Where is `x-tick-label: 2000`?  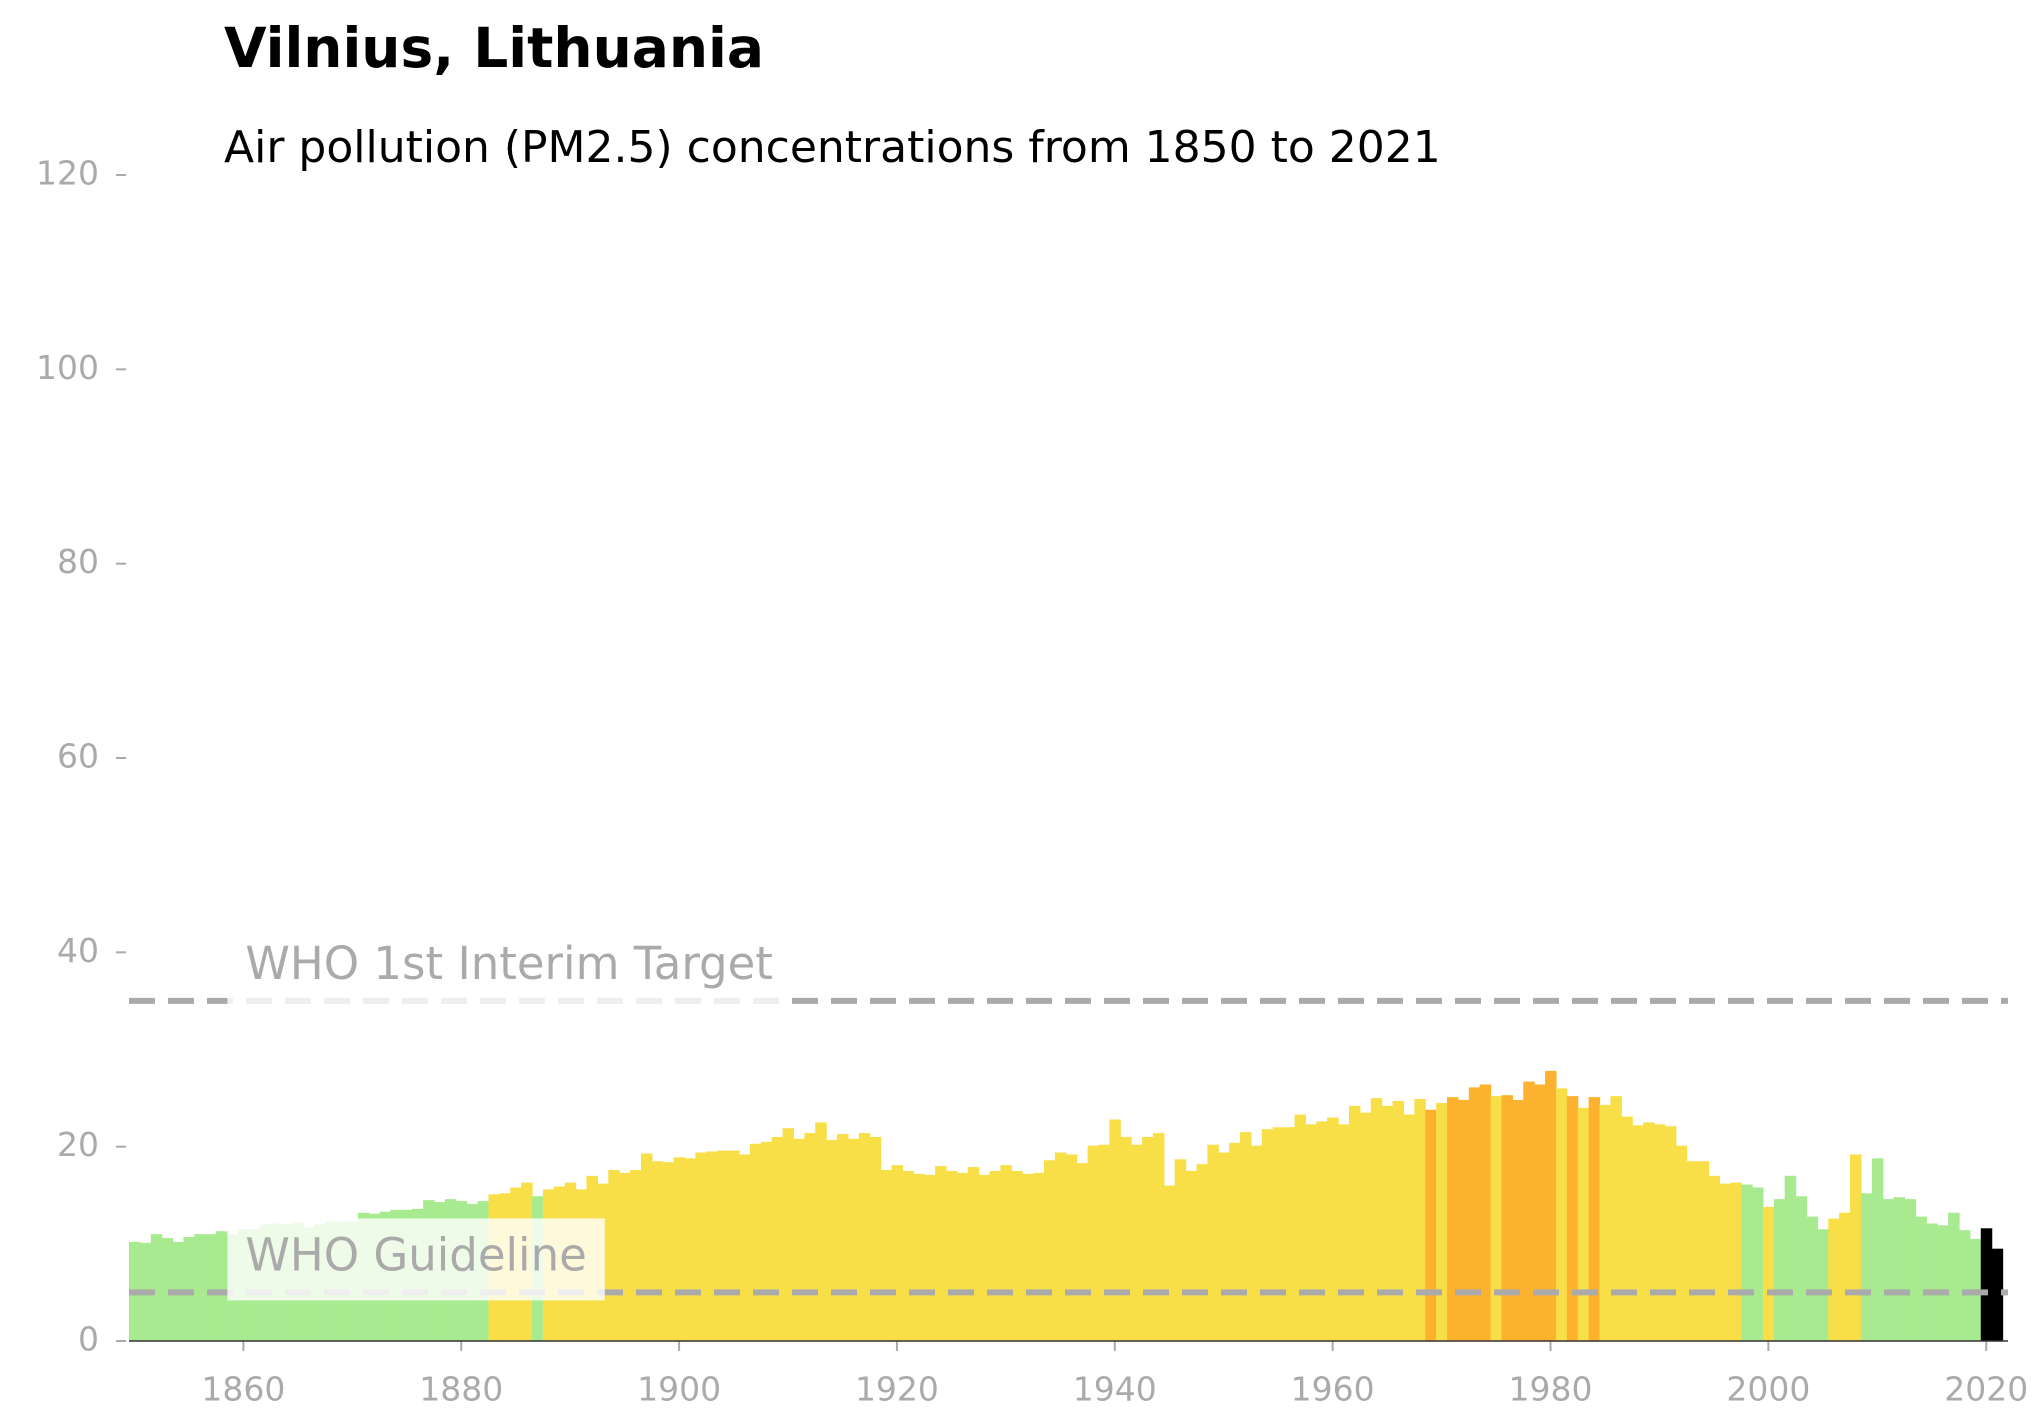 x-tick-label: 2000 is located at coordinates (1768, 1389).